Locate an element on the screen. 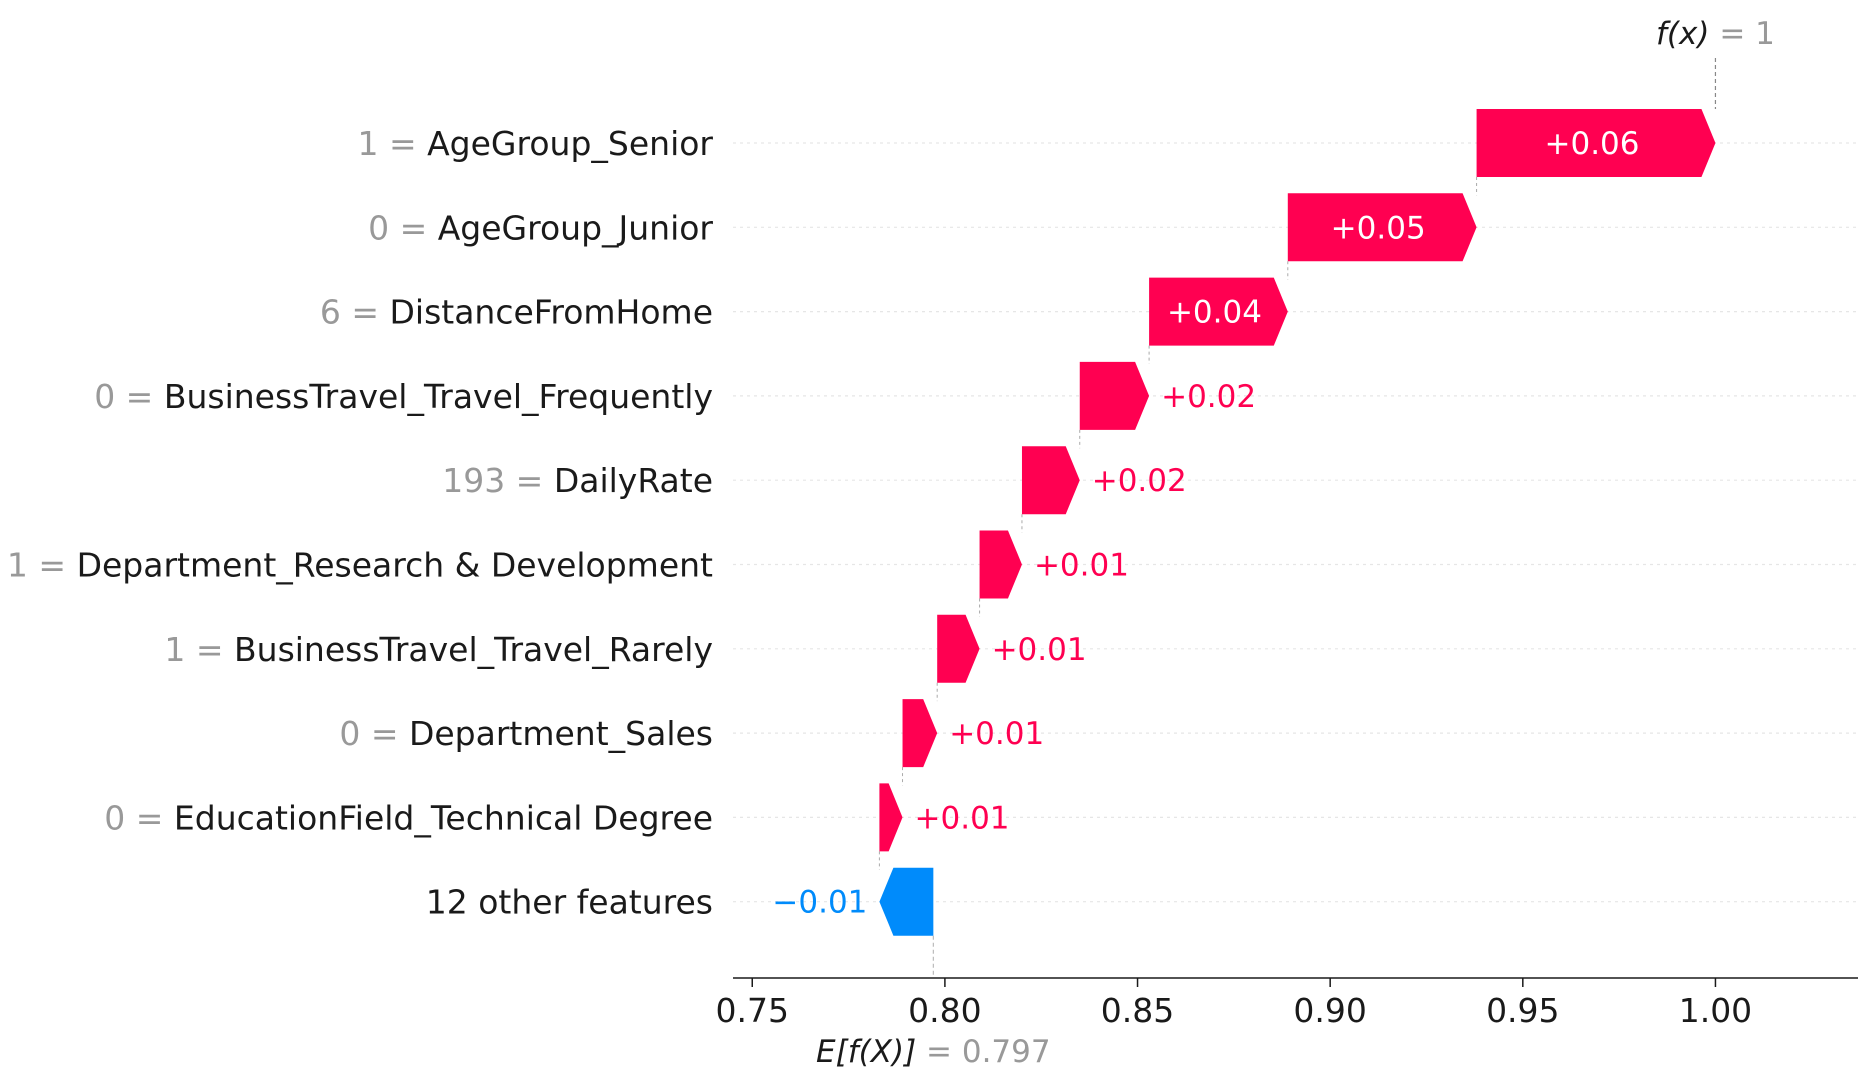 This screenshot has height=1078, width=1866. feature-label: 0 = EducationField_Technical Degree is located at coordinates (408, 817).